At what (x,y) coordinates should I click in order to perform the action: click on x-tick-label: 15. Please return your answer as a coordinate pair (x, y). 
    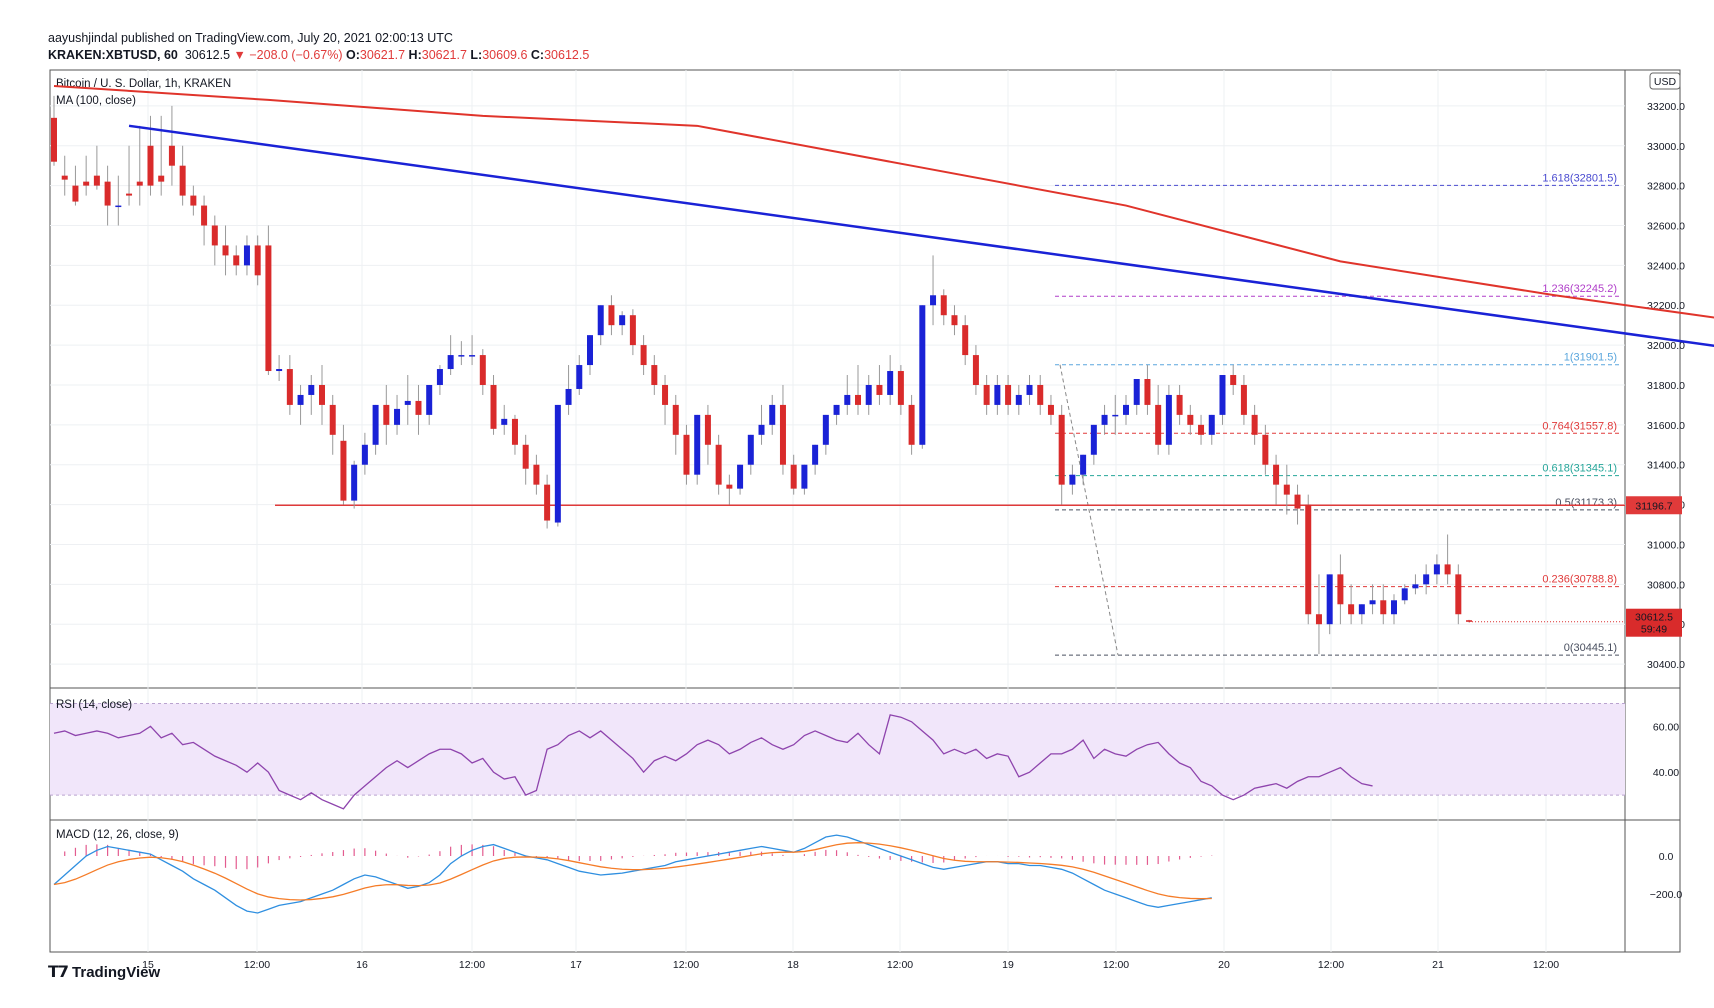
    Looking at the image, I should click on (148, 965).